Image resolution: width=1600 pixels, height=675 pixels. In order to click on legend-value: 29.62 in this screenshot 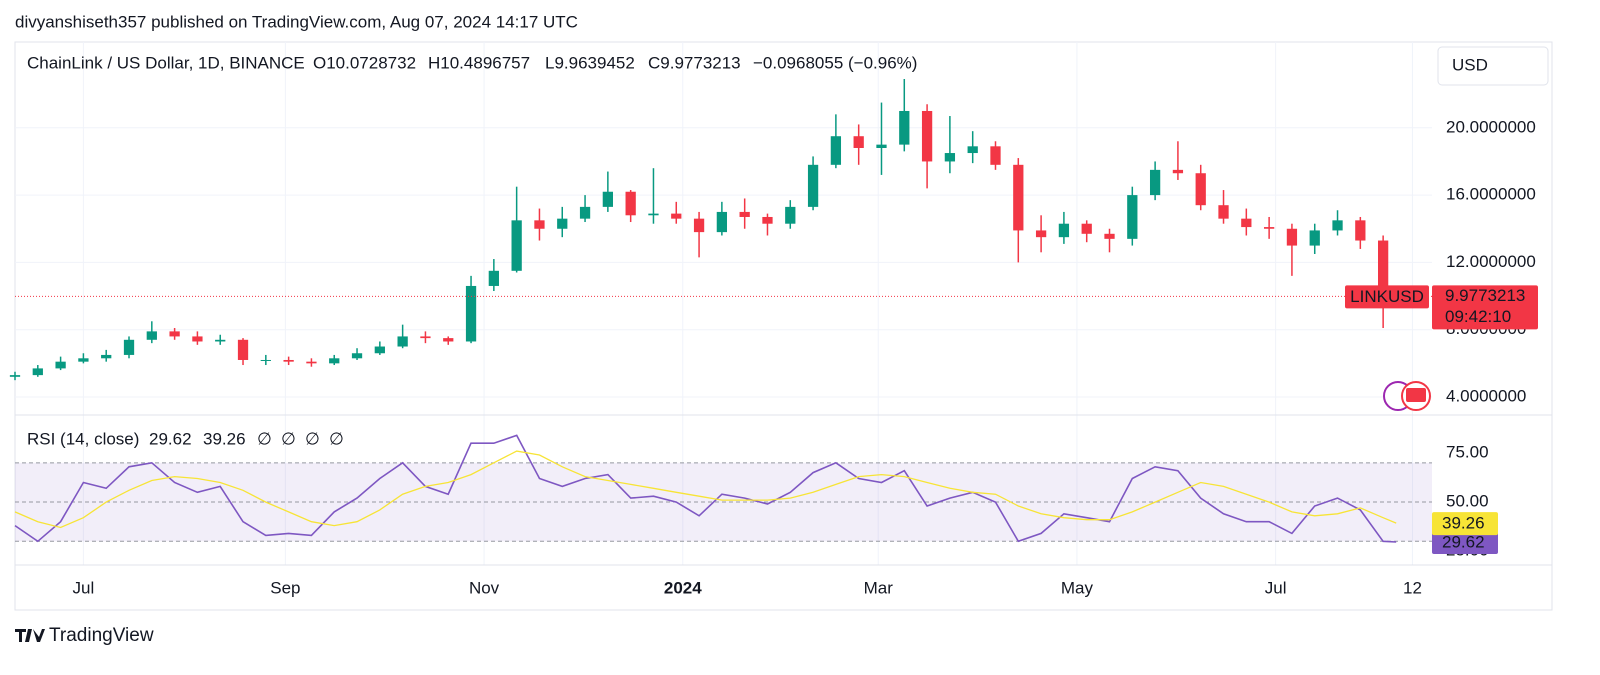, I will do `click(170, 438)`.